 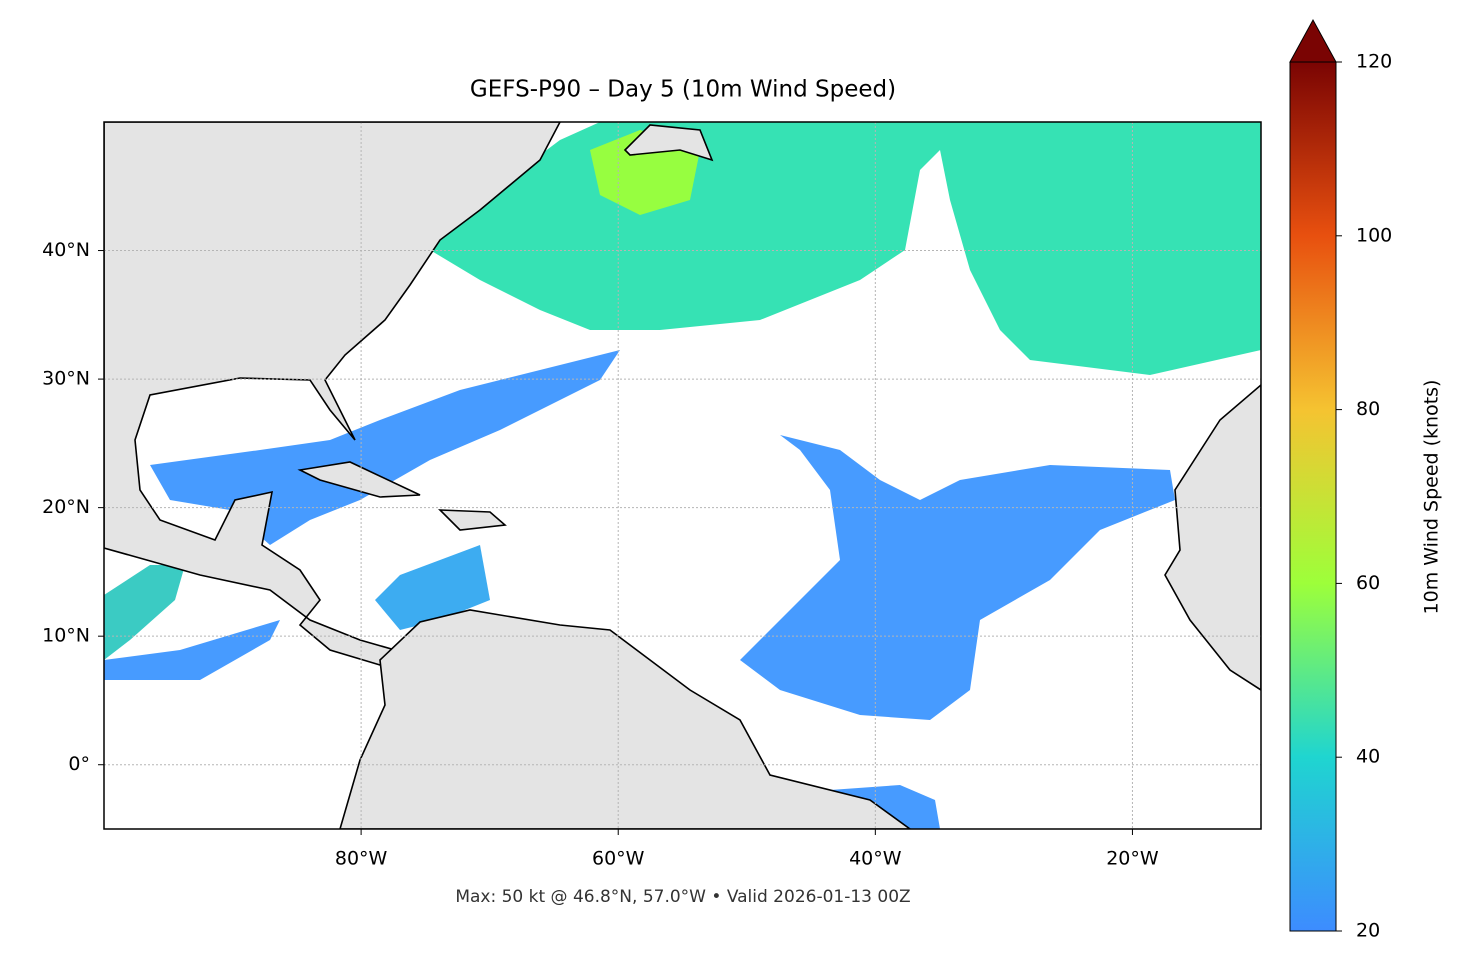 What do you see at coordinates (1313, 496) in the screenshot?
I see `colorbar` at bounding box center [1313, 496].